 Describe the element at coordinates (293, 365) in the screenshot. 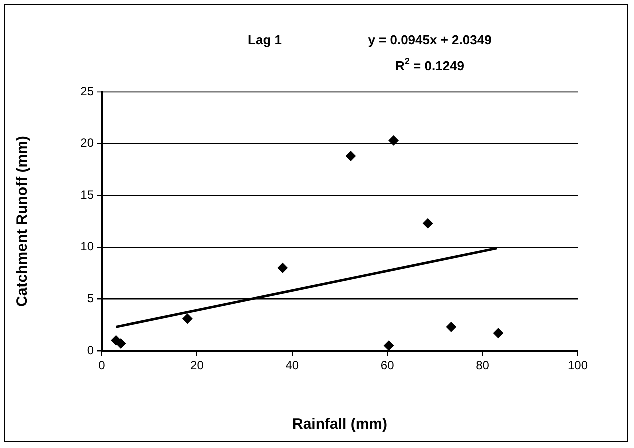

I see `x-tick-label: 40` at that location.